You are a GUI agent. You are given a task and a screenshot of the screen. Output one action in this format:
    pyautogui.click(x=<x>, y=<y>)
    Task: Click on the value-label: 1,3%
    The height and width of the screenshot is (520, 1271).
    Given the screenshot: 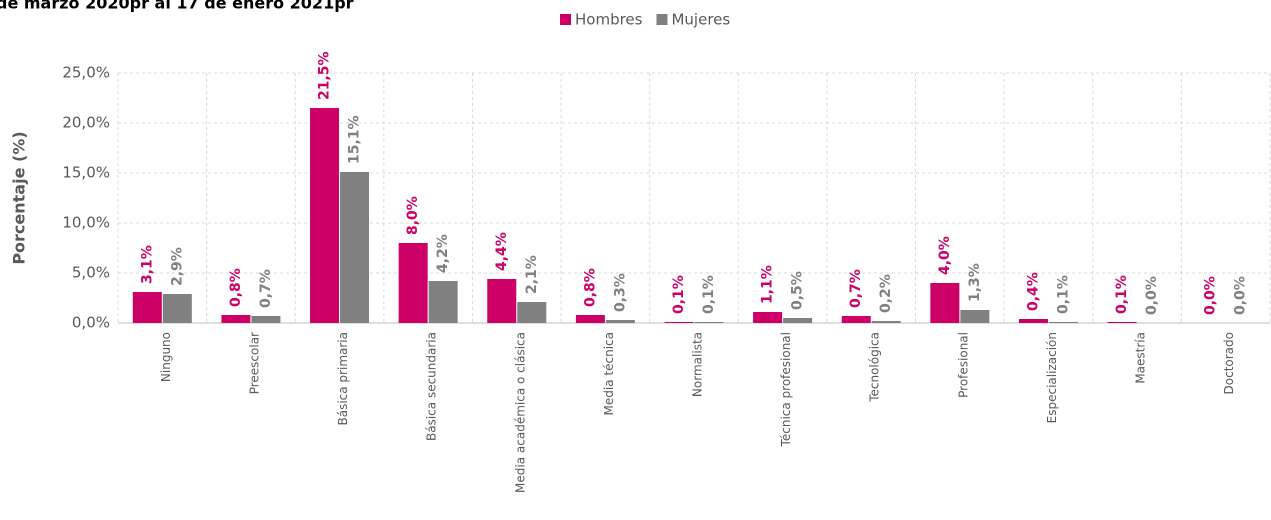 What is the action you would take?
    pyautogui.click(x=975, y=282)
    